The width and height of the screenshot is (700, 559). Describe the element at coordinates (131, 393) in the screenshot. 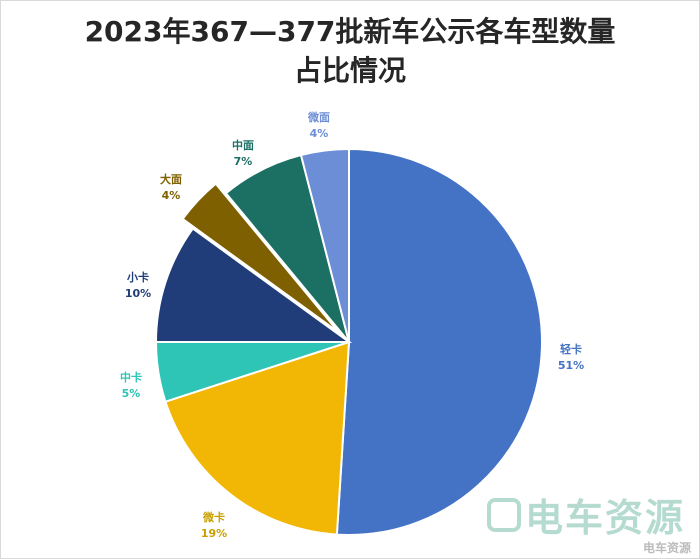

I see `slice-percent-2: 5%` at that location.